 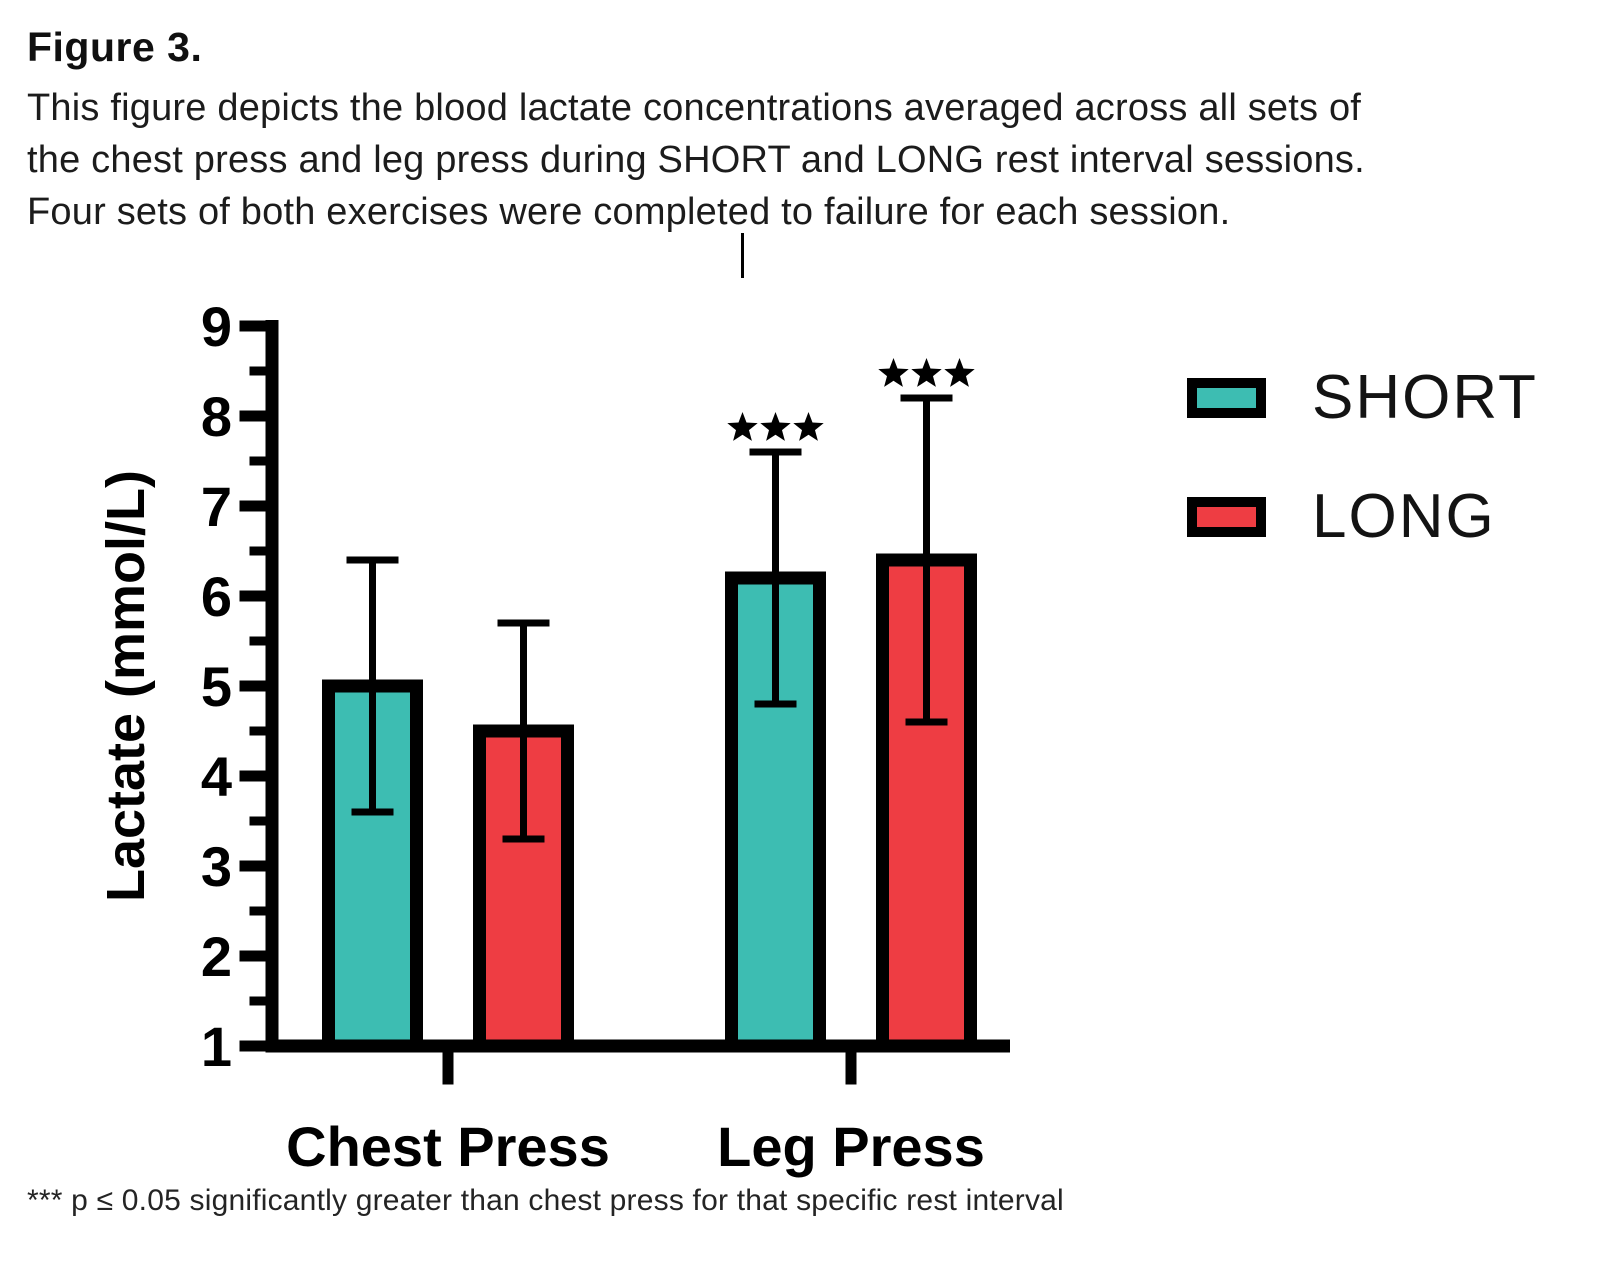 What do you see at coordinates (216, 416) in the screenshot?
I see `y-tick-label: 8` at bounding box center [216, 416].